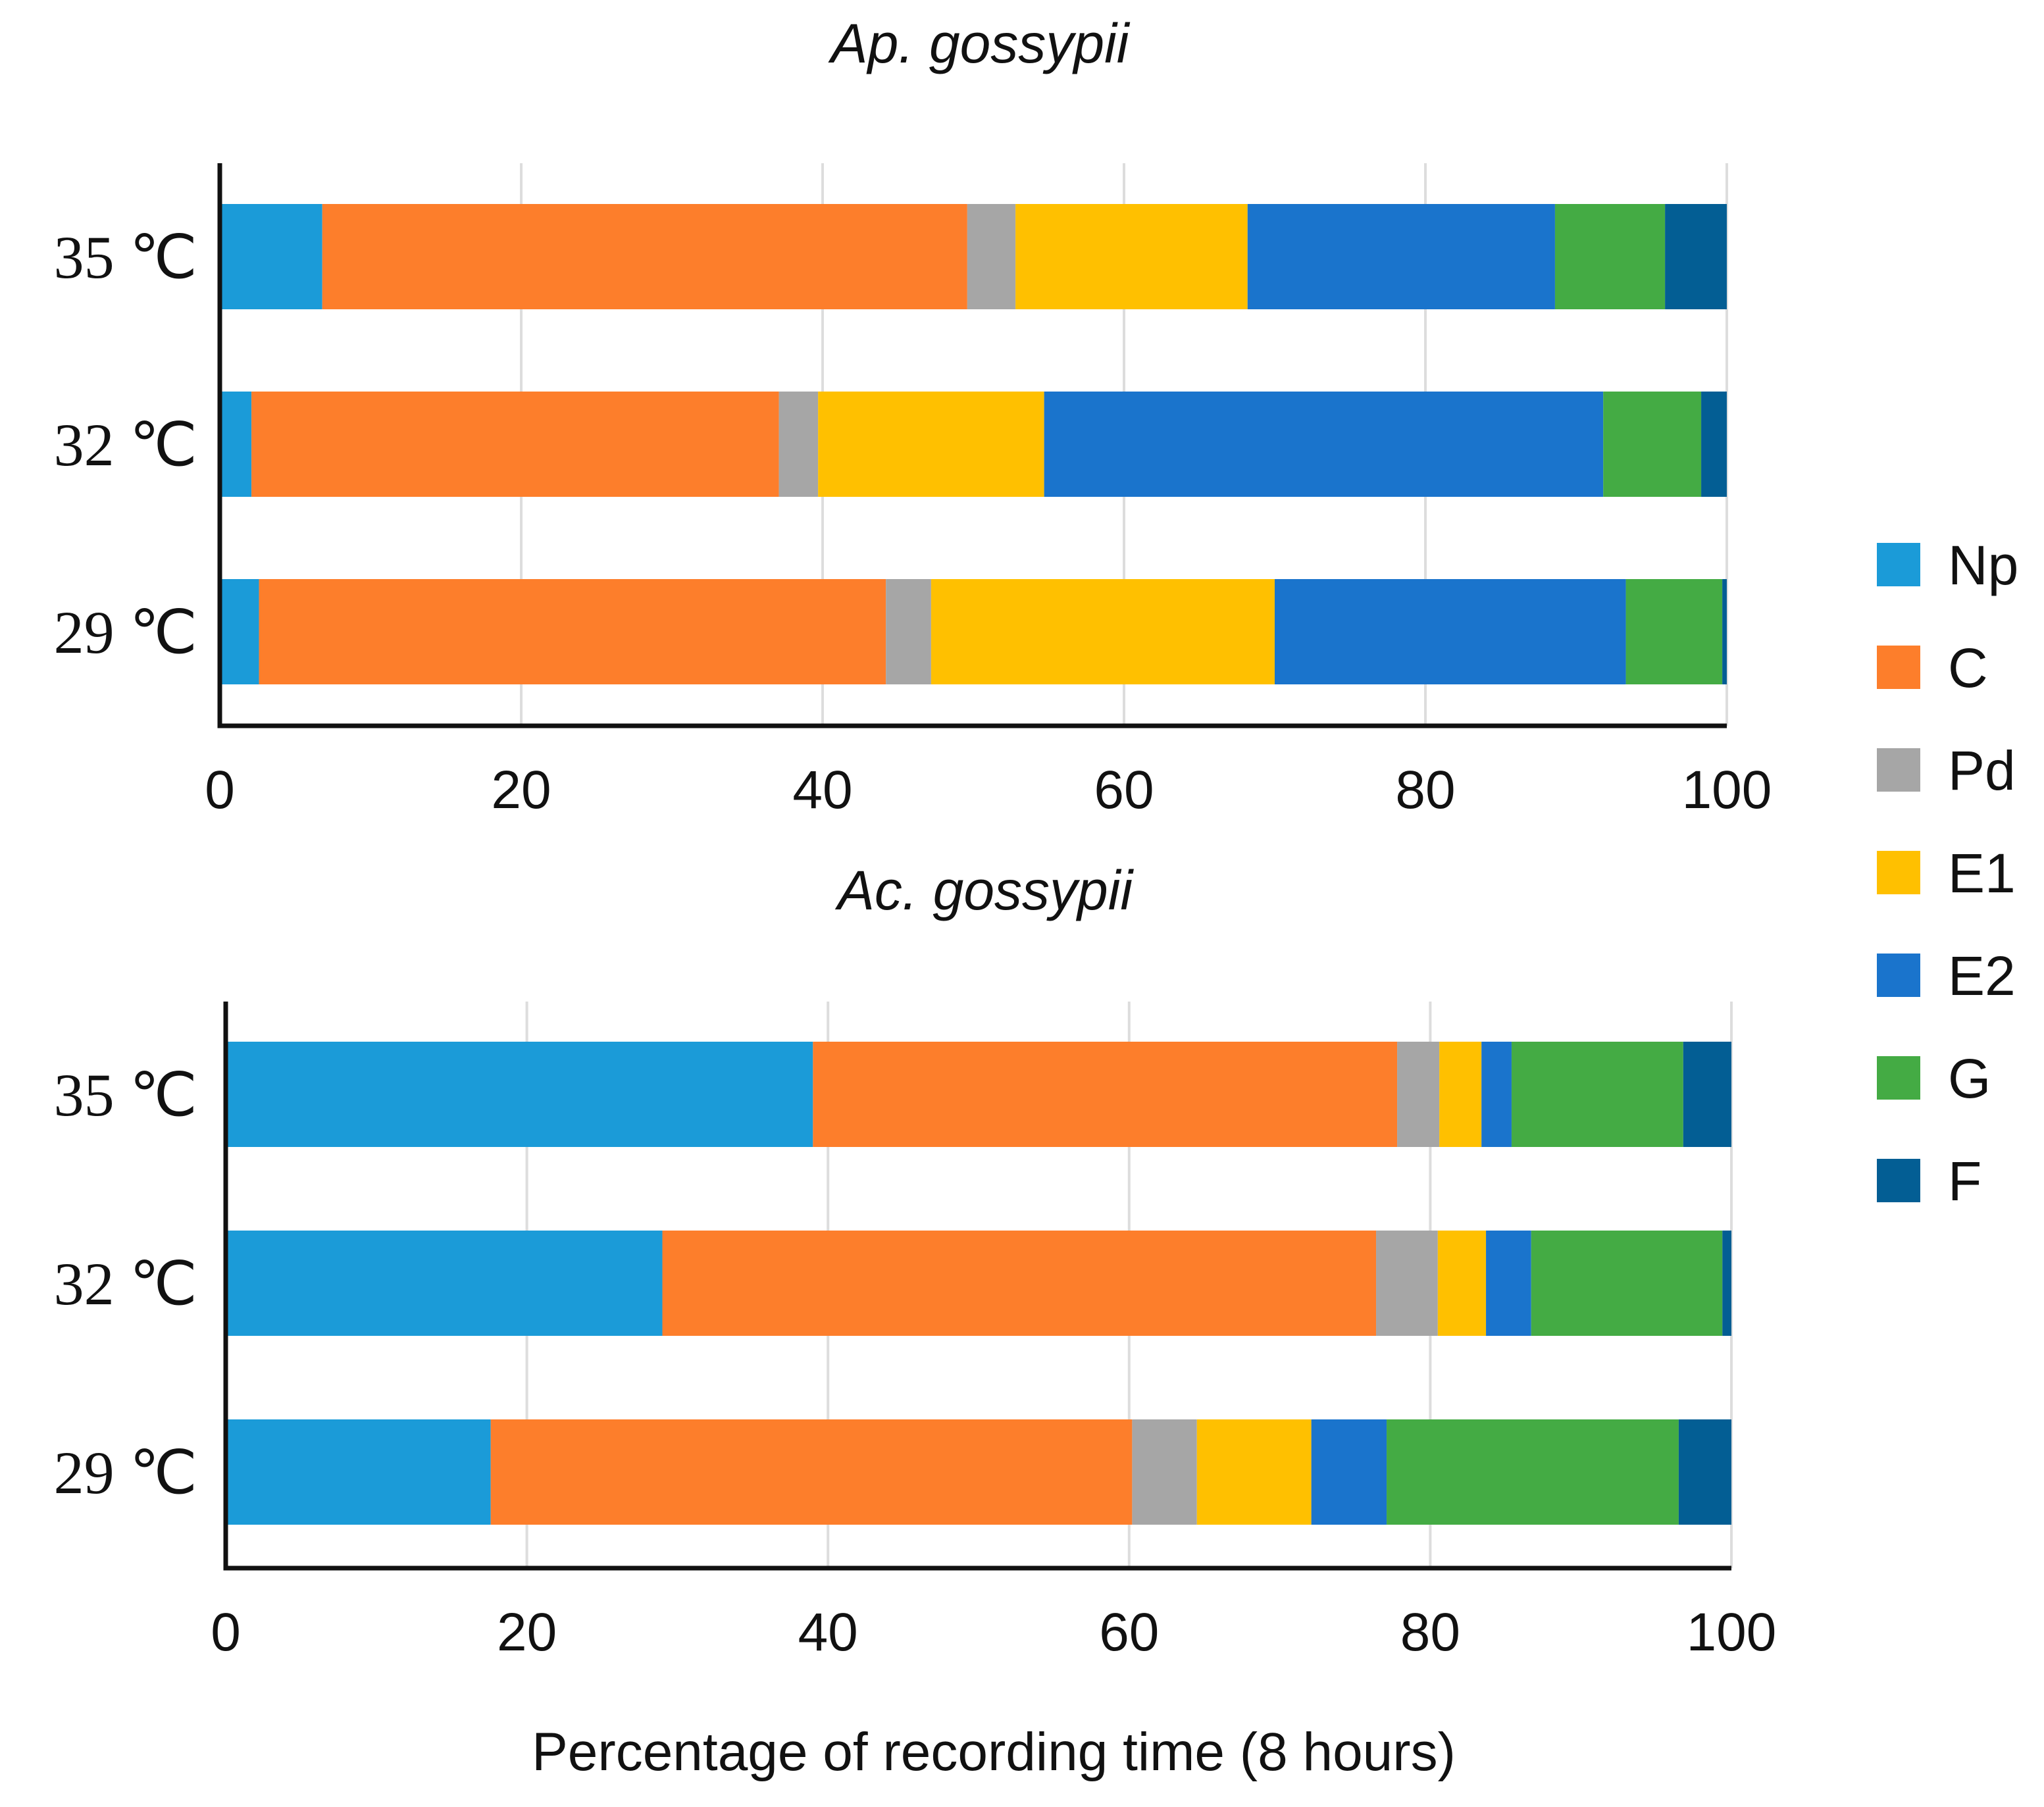  Describe the element at coordinates (1968, 668) in the screenshot. I see `legend-label: C` at that location.